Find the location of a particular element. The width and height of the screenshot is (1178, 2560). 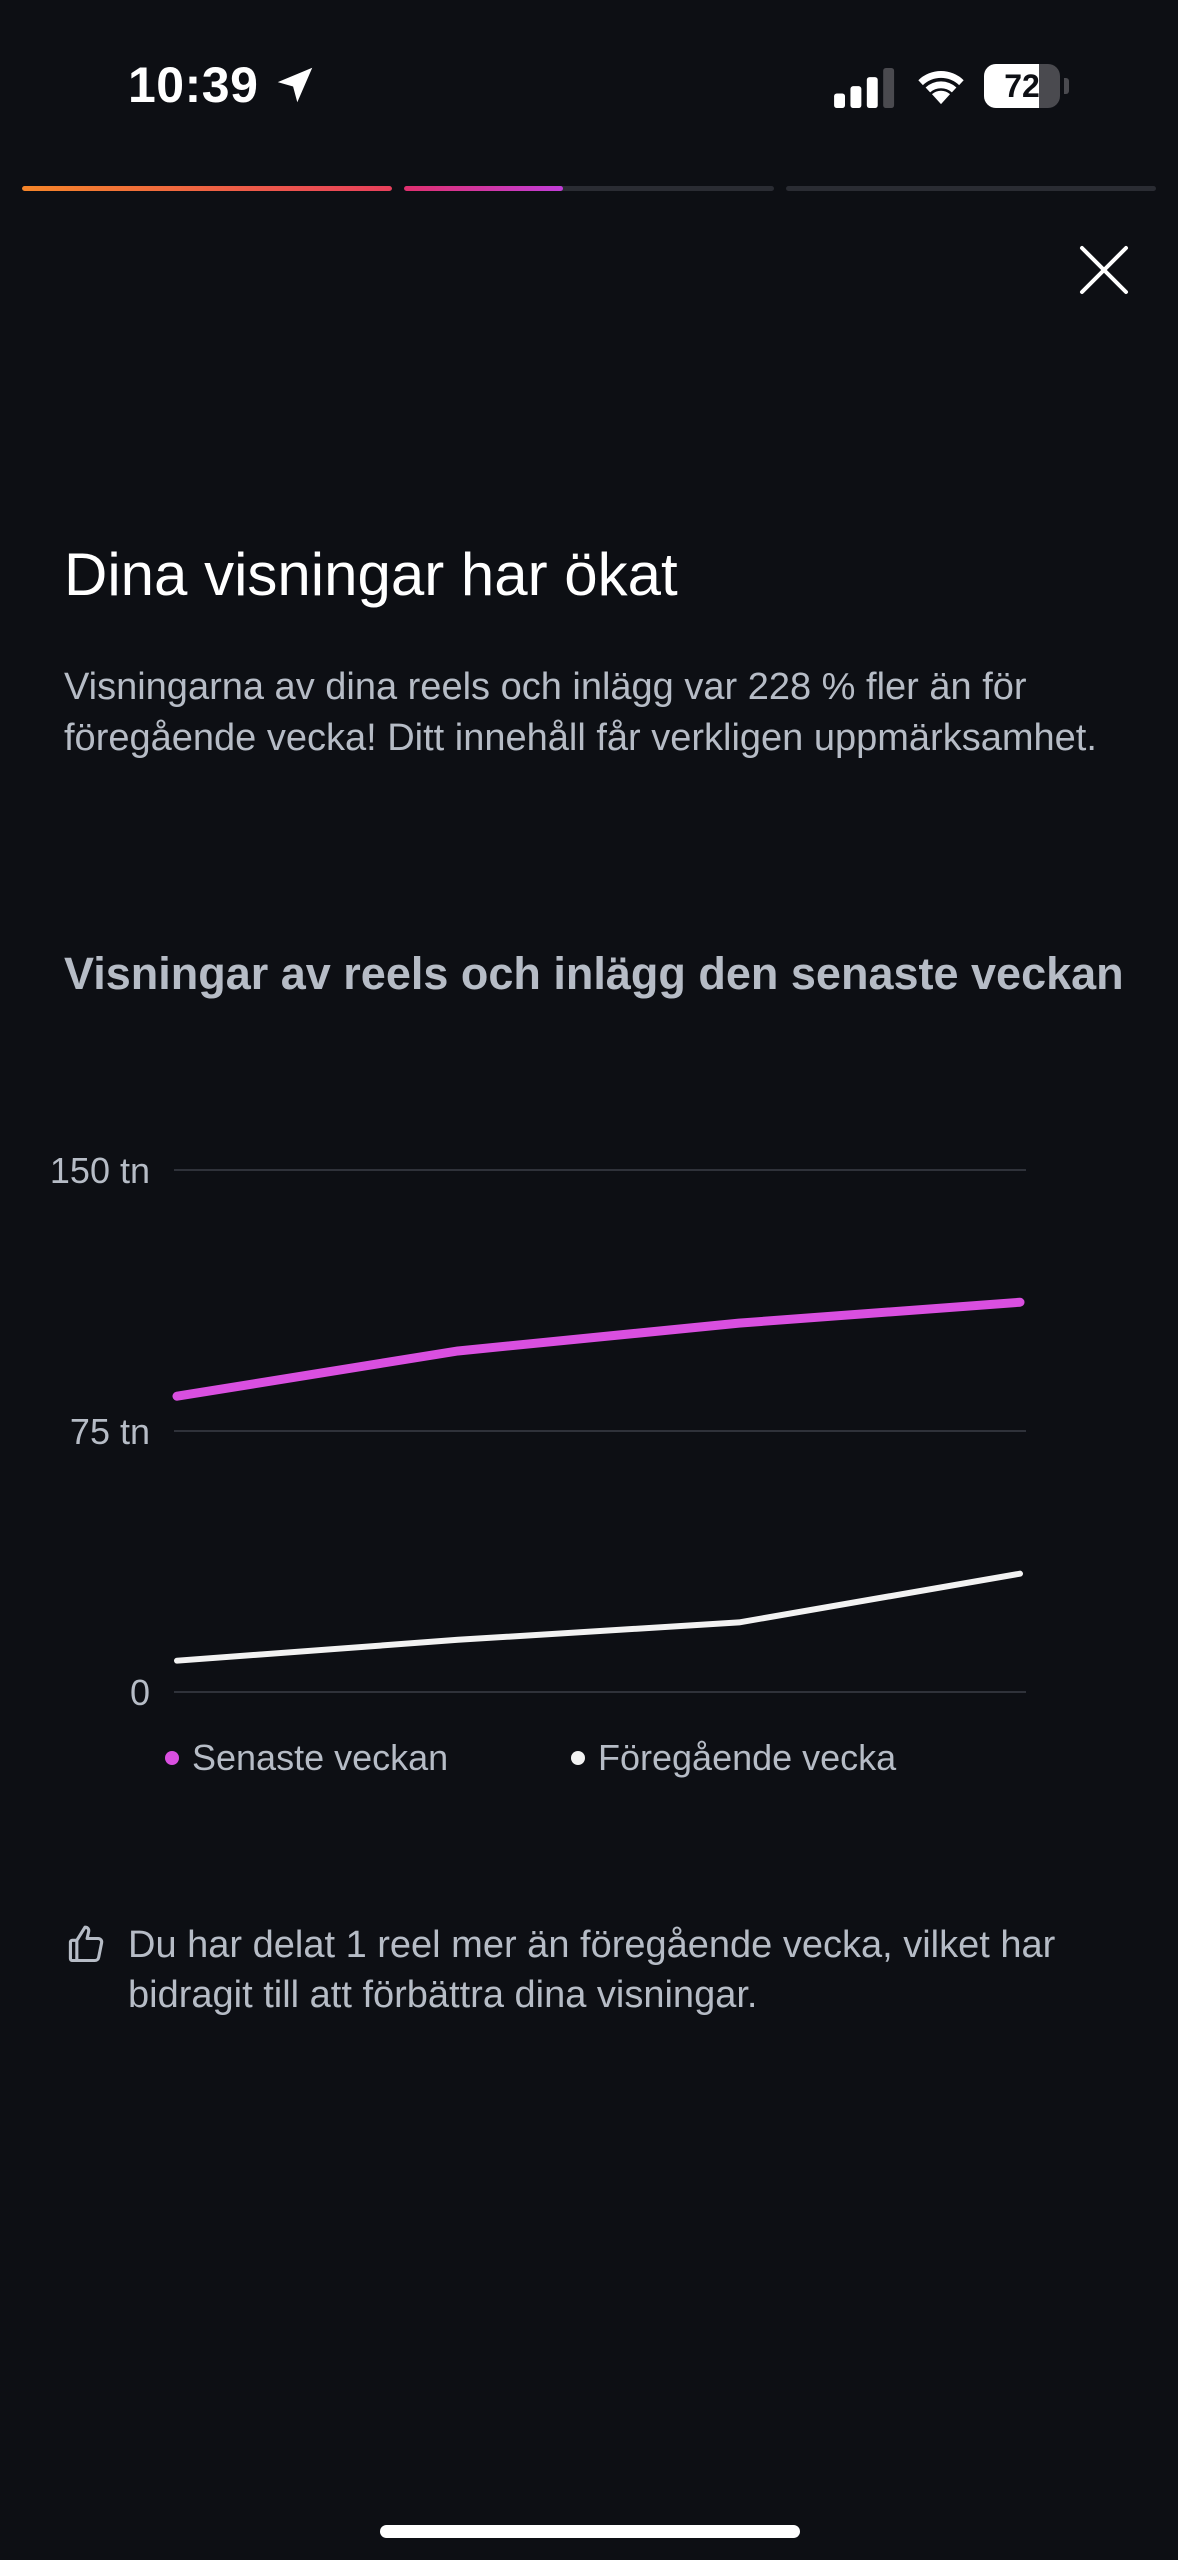

y-tick-label: 0 is located at coordinates (140, 1692).